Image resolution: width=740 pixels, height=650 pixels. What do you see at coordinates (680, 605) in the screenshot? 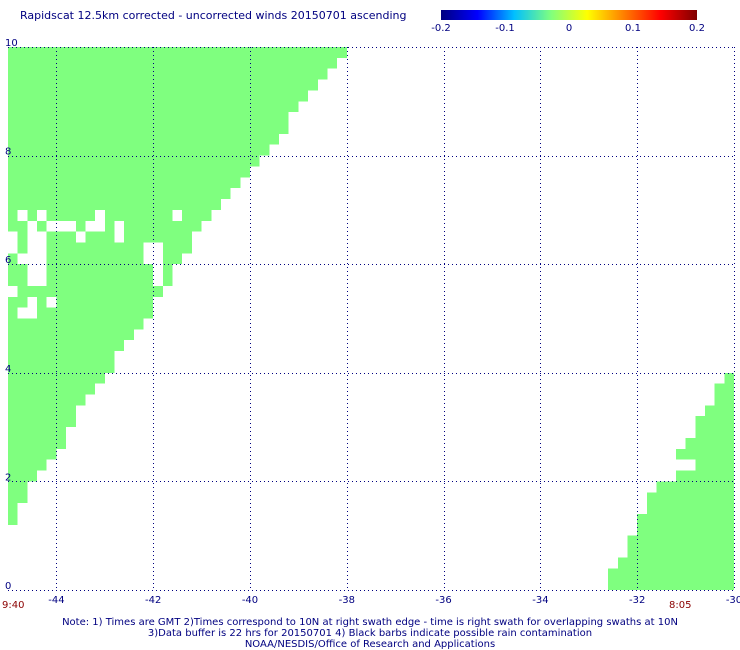
I see `time-label-right: 8:05` at bounding box center [680, 605].